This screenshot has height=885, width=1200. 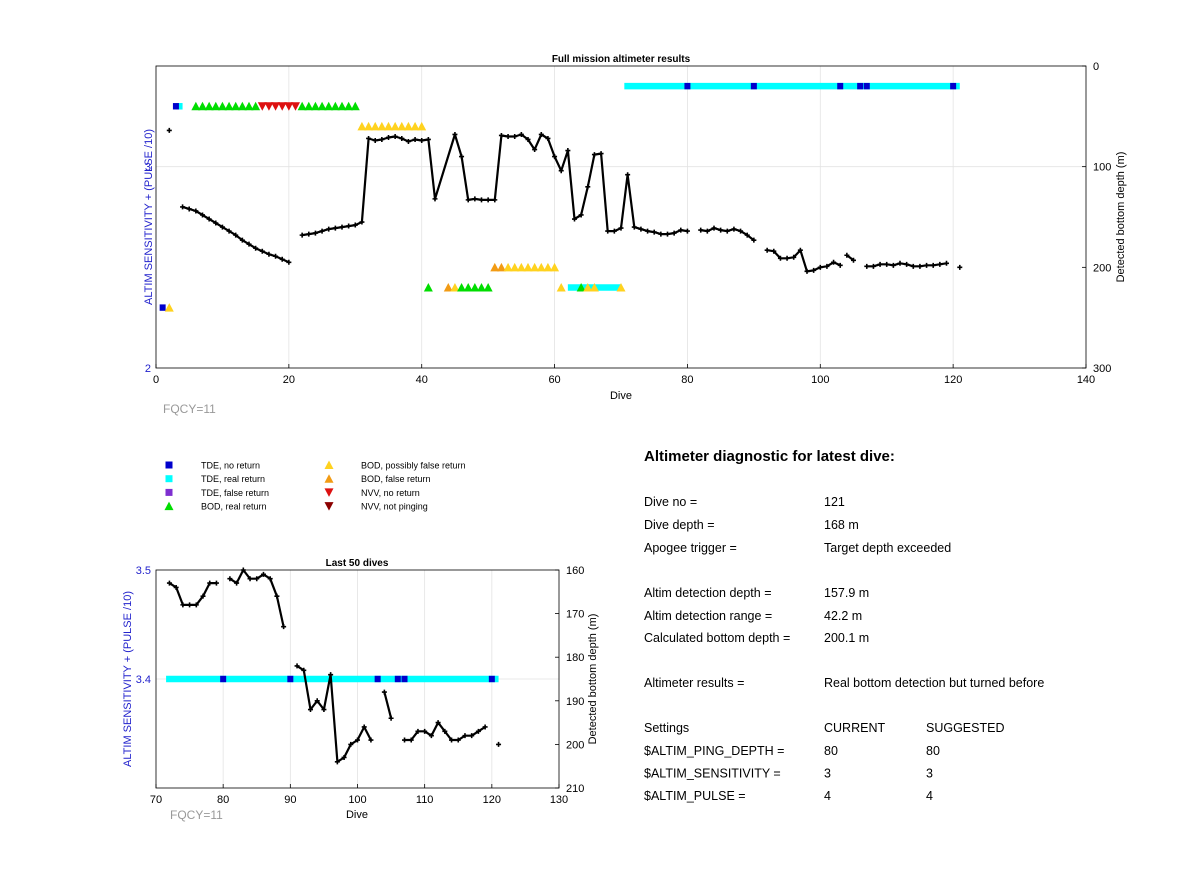 What do you see at coordinates (289, 106) in the screenshot?
I see `nvv-no-return-marker` at bounding box center [289, 106].